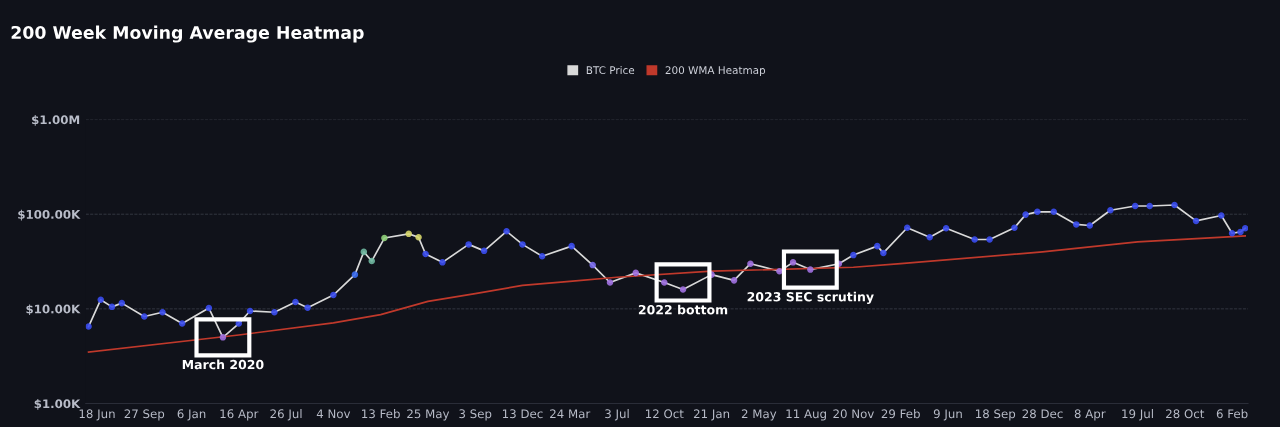 The height and width of the screenshot is (427, 1280). Describe the element at coordinates (144, 415) in the screenshot. I see `x-tick-label: 27 Sep` at that location.